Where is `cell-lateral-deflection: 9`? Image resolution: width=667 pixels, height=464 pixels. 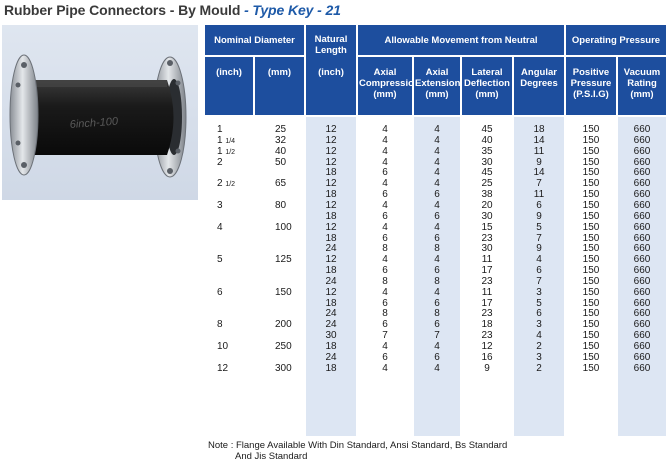
cell-lateral-deflection: 9 is located at coordinates (487, 368).